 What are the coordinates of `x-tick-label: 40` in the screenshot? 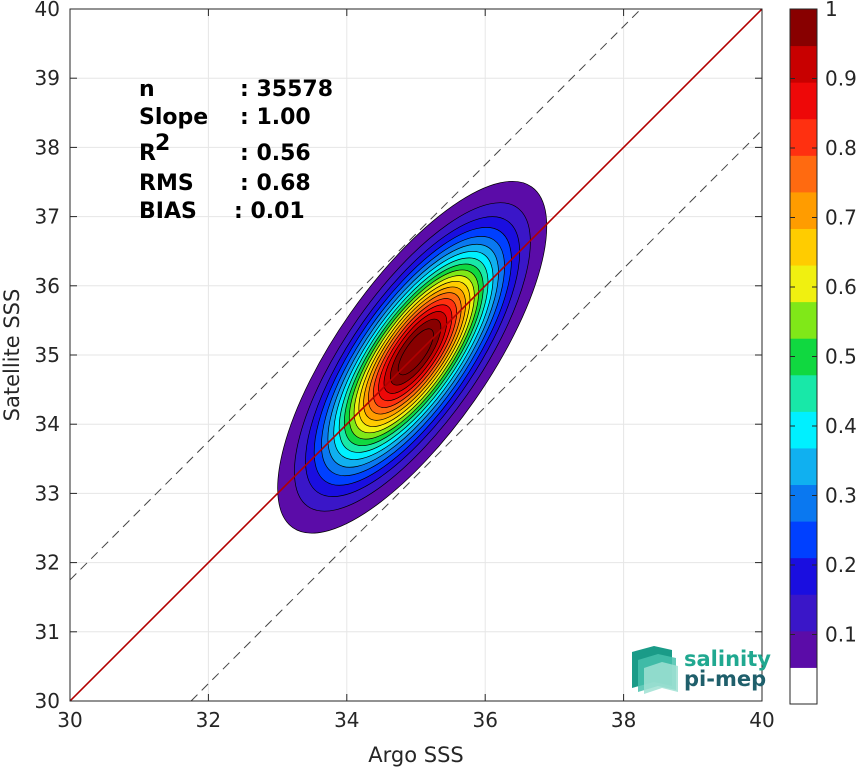 It's located at (761, 720).